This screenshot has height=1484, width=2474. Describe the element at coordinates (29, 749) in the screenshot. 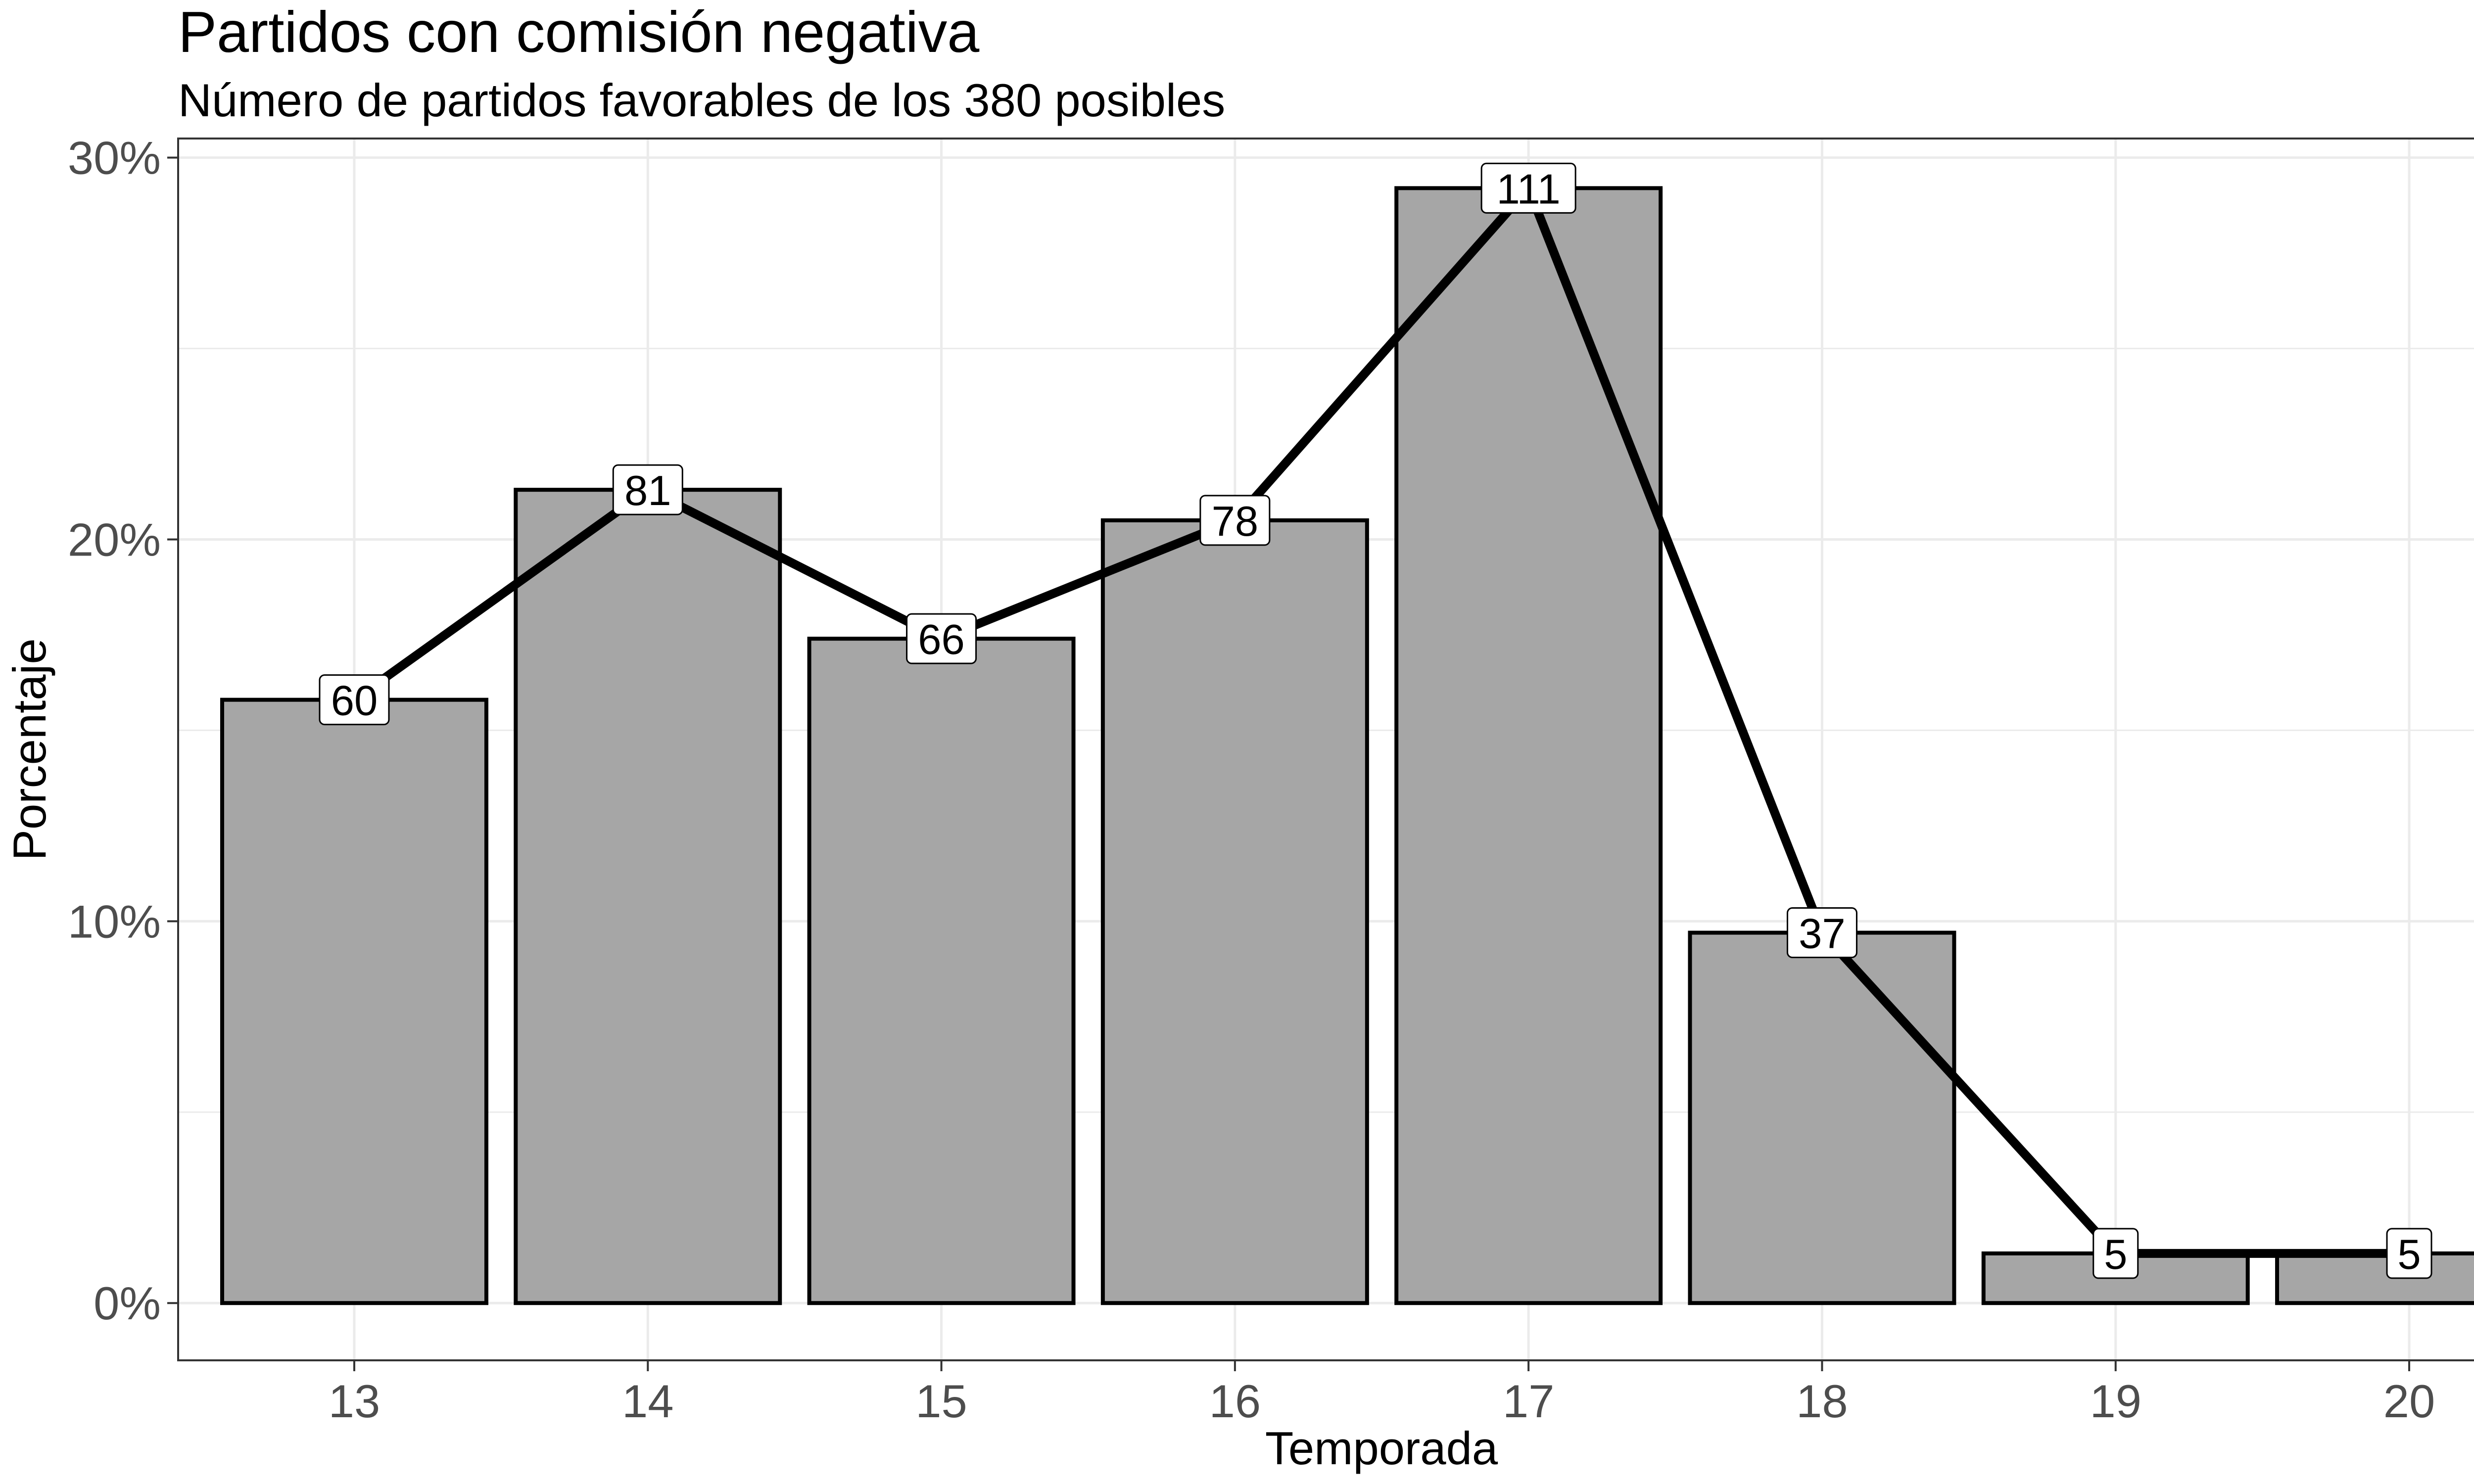

I see `y-axis-title: Porcentaje` at that location.